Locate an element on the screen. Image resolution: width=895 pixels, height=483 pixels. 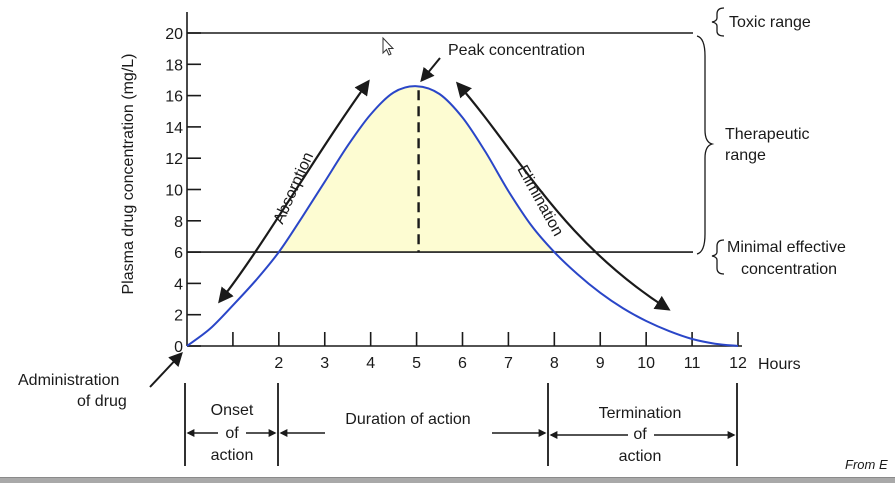
y-tick-label-0: 0 is located at coordinates (178, 347).